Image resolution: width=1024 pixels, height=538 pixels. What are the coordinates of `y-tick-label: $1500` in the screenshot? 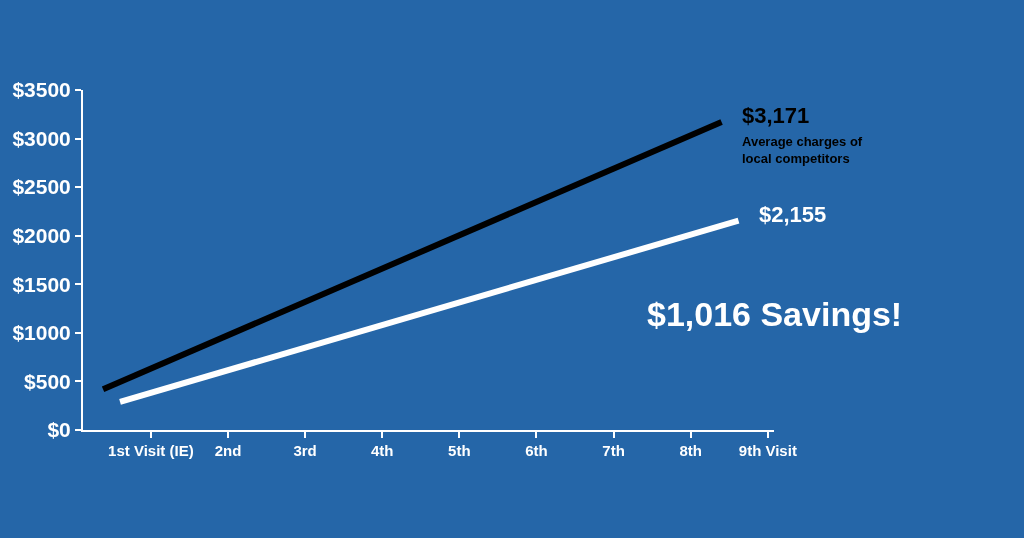 It's located at (41, 284).